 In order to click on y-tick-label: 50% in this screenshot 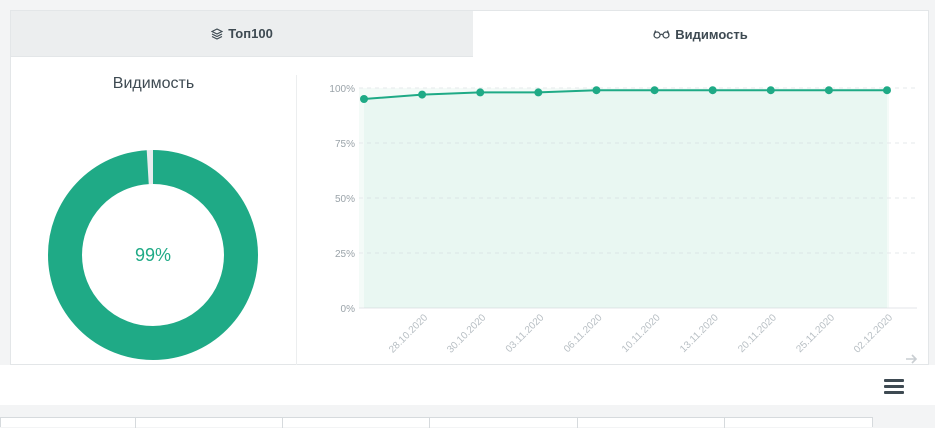, I will do `click(345, 199)`.